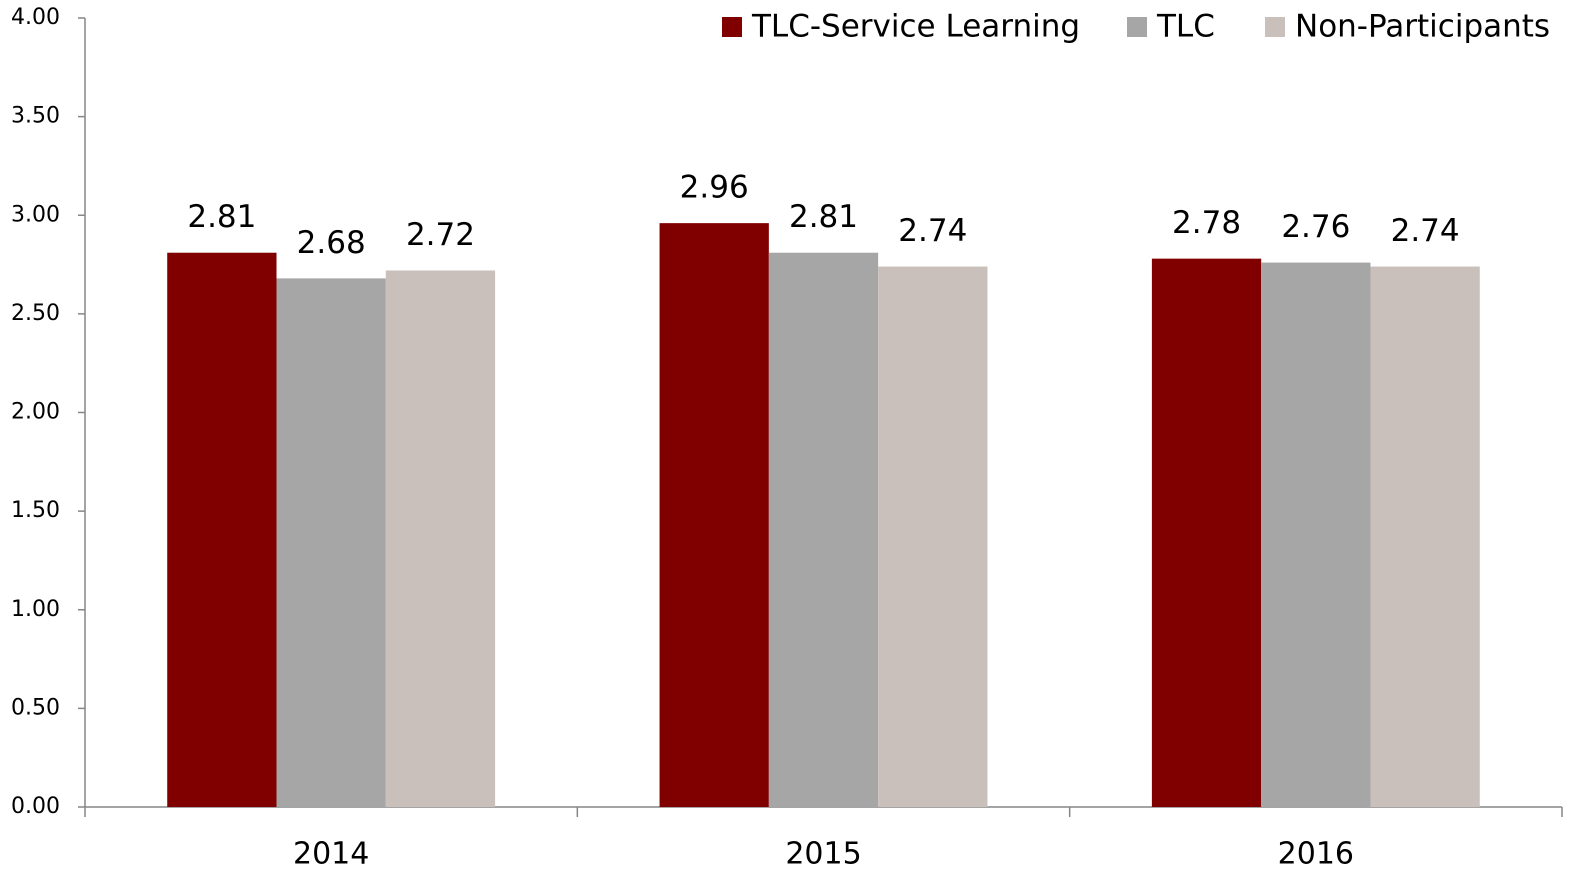 This screenshot has width=1577, height=874. What do you see at coordinates (1315, 227) in the screenshot?
I see `data-label: 2.76` at bounding box center [1315, 227].